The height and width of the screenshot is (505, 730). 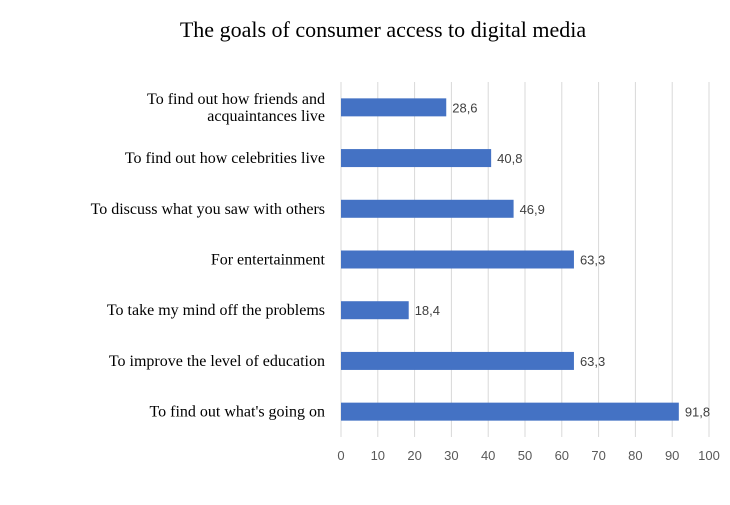 I want to click on data-label: 91,8, so click(x=697, y=412).